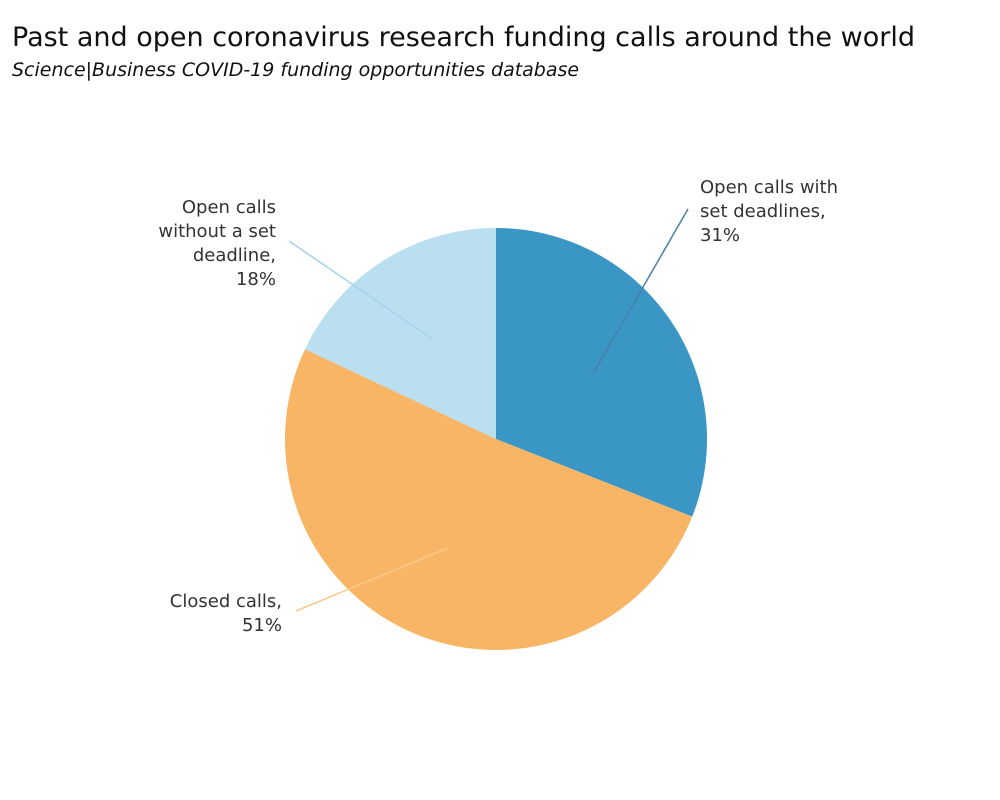 This screenshot has width=1000, height=800. Describe the element at coordinates (361, 290) in the screenshot. I see `leader-line-open-calls-without-a-set-deadline` at that location.